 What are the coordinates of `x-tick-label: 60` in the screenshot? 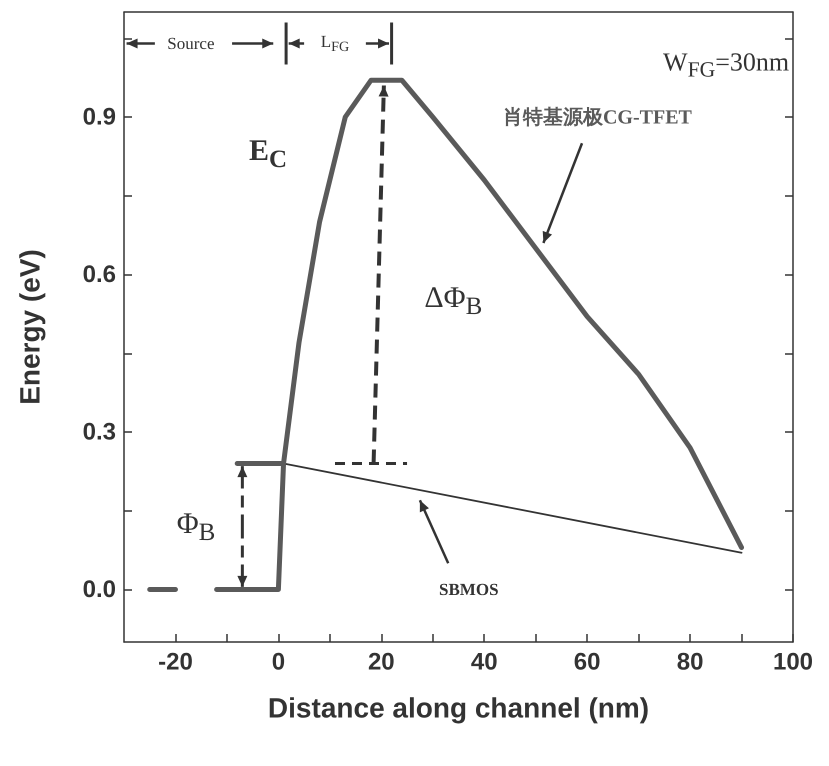 It's located at (587, 662).